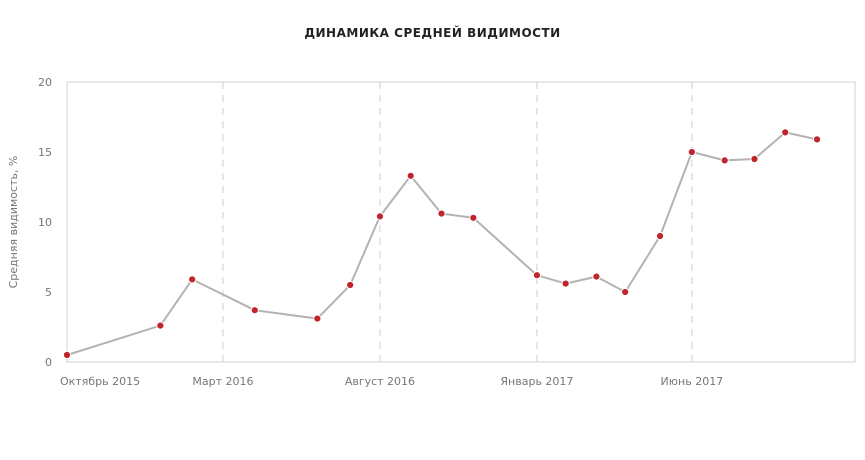 Image resolution: width=865 pixels, height=460 pixels. I want to click on x-tick-label: Июнь 2017, so click(692, 381).